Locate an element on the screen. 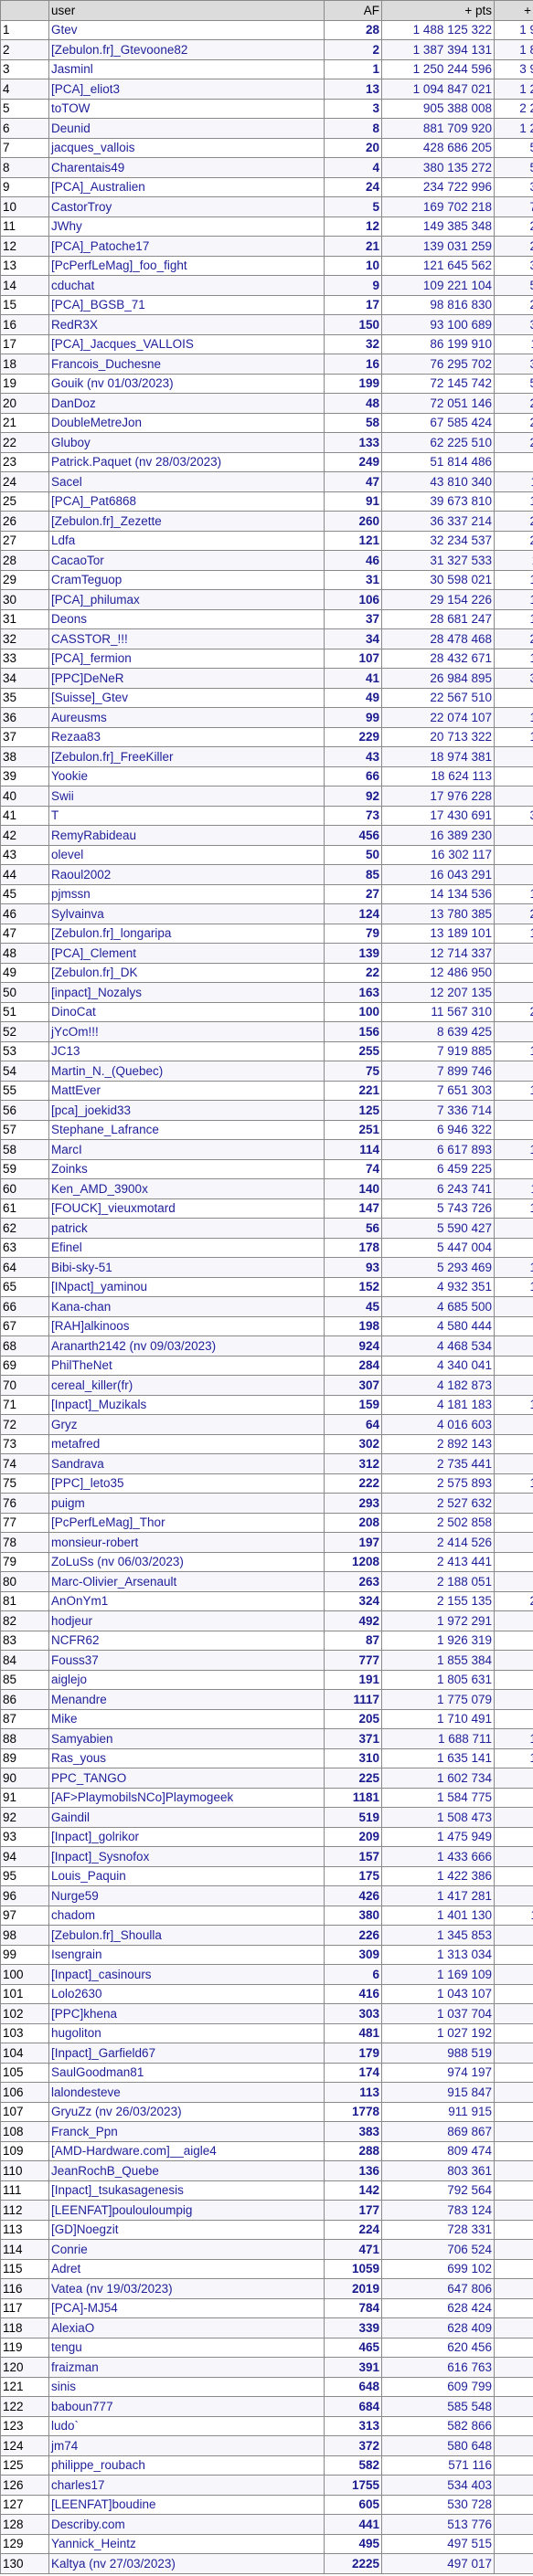 The width and height of the screenshot is (533, 2576). af-cell: 324 is located at coordinates (353, 1601).